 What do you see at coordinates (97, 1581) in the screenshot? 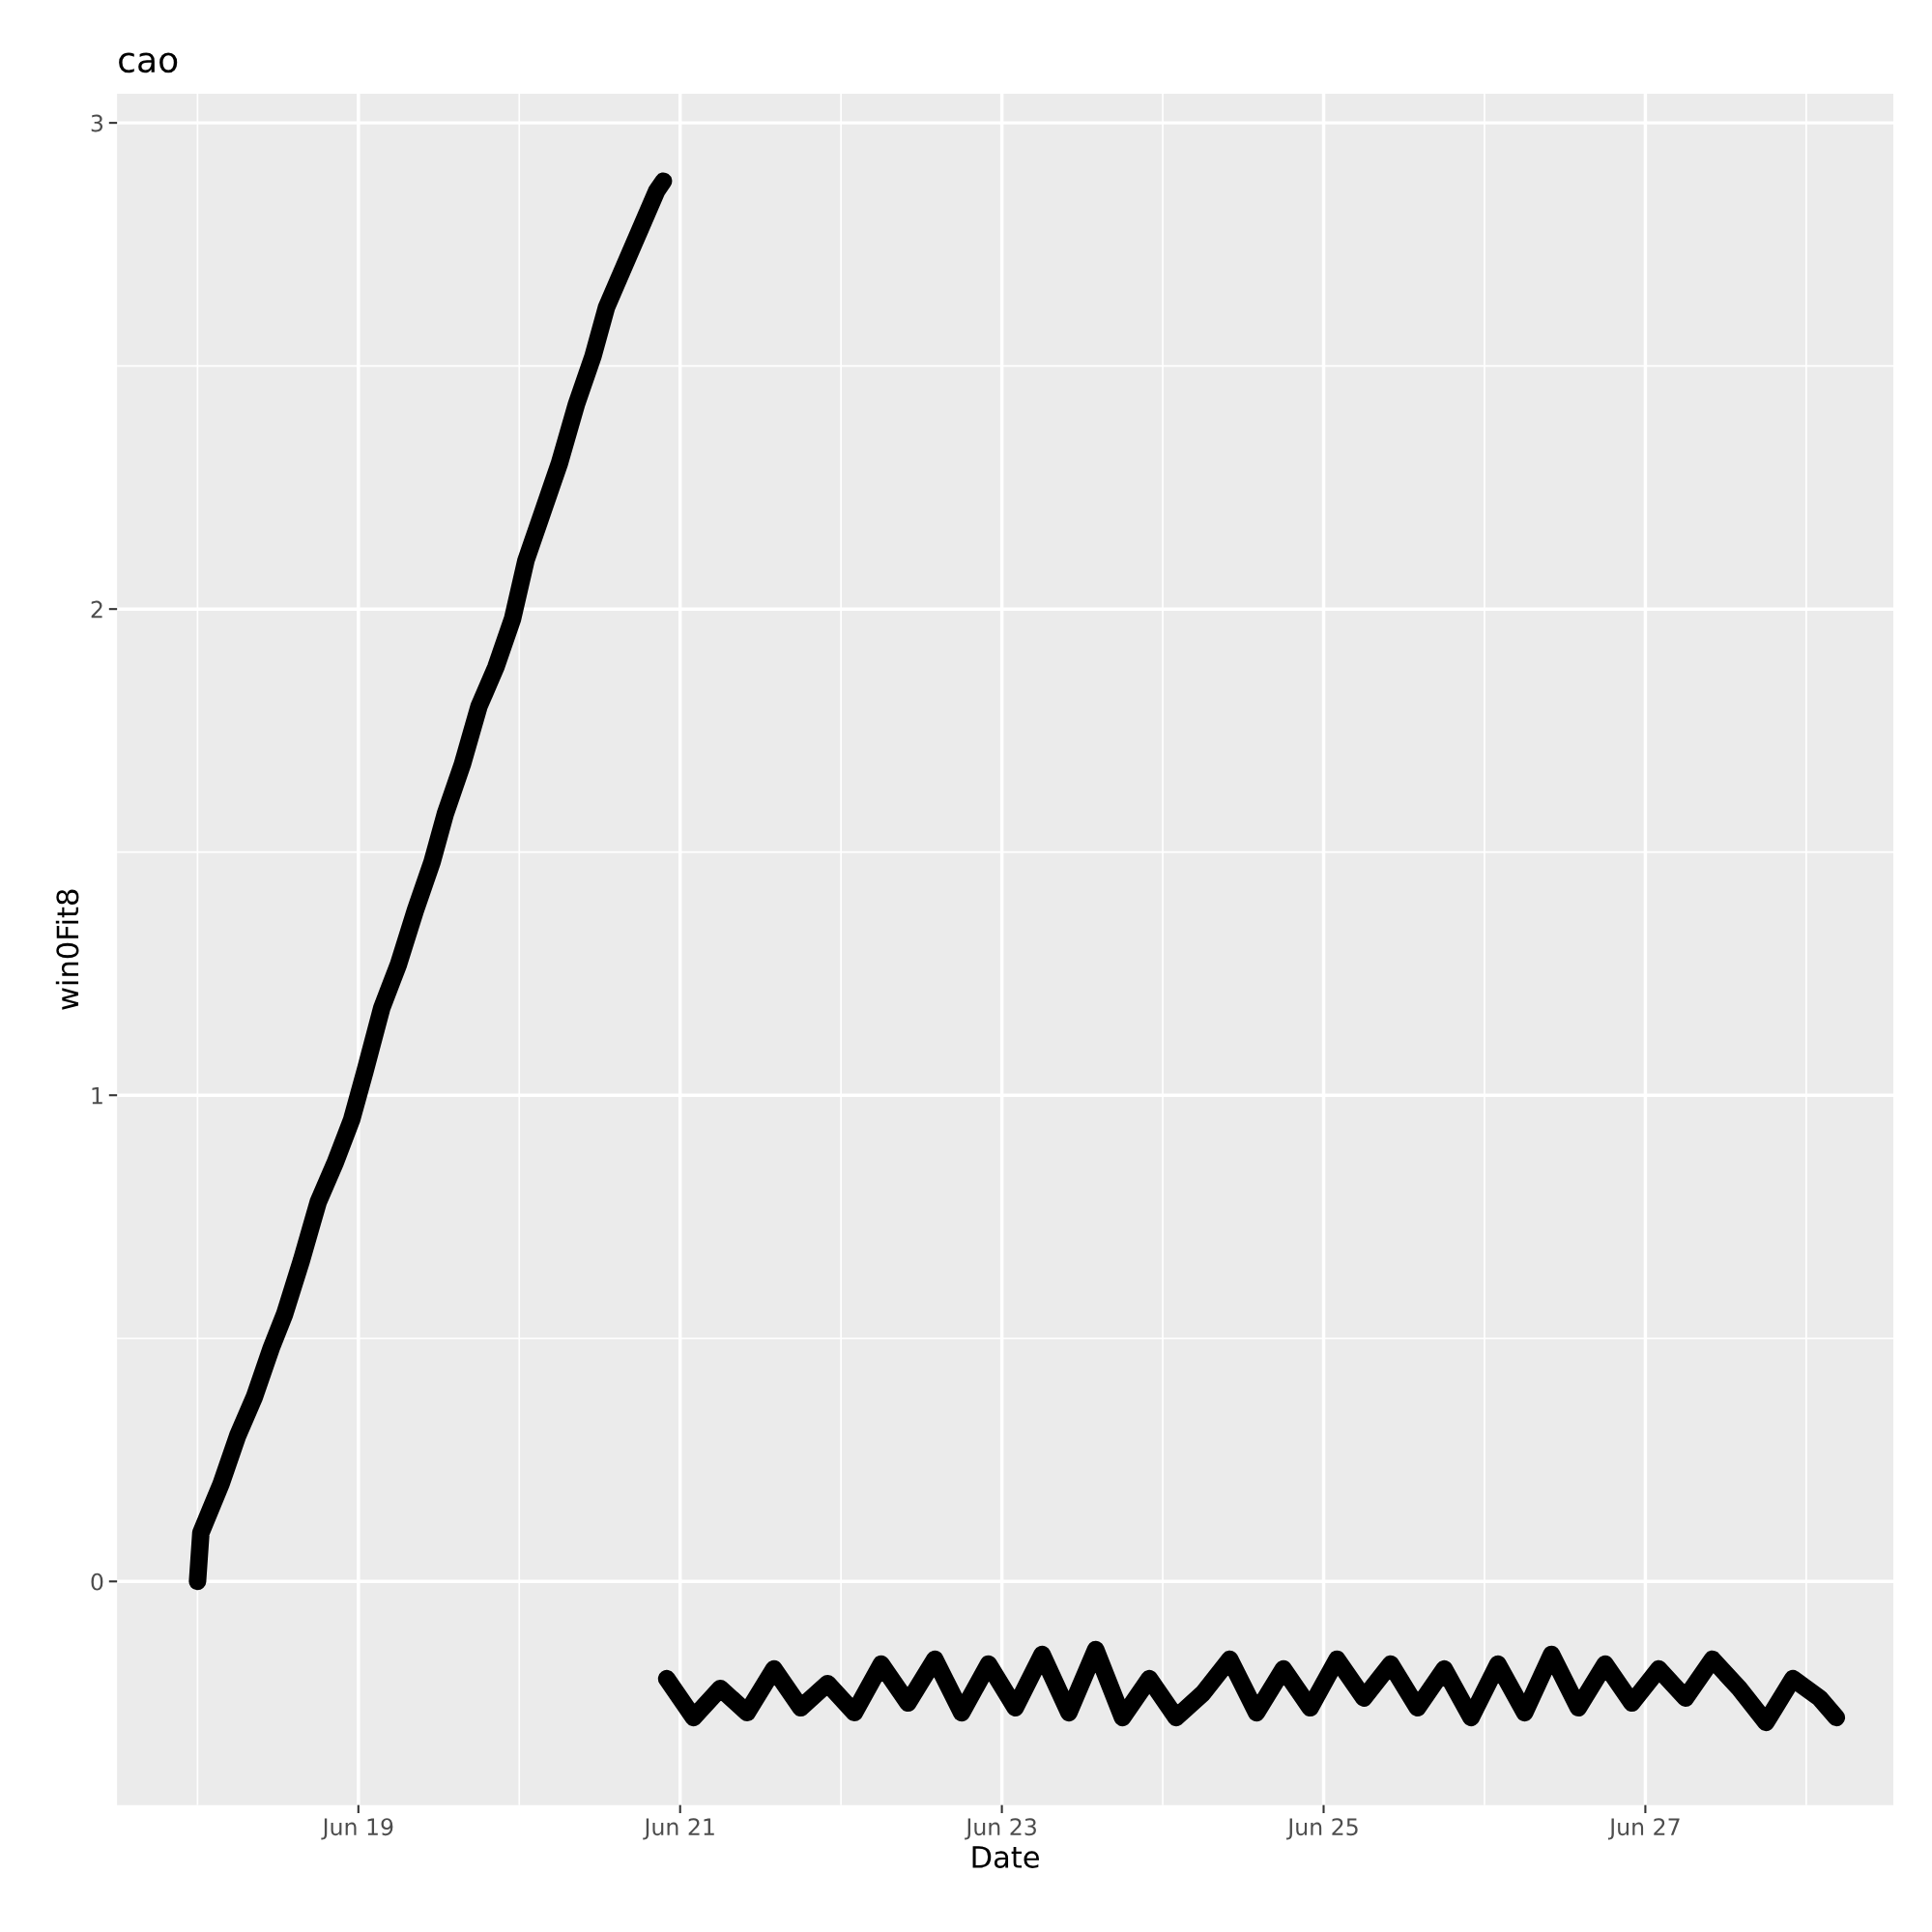
I see `y-tick-label: 0` at bounding box center [97, 1581].